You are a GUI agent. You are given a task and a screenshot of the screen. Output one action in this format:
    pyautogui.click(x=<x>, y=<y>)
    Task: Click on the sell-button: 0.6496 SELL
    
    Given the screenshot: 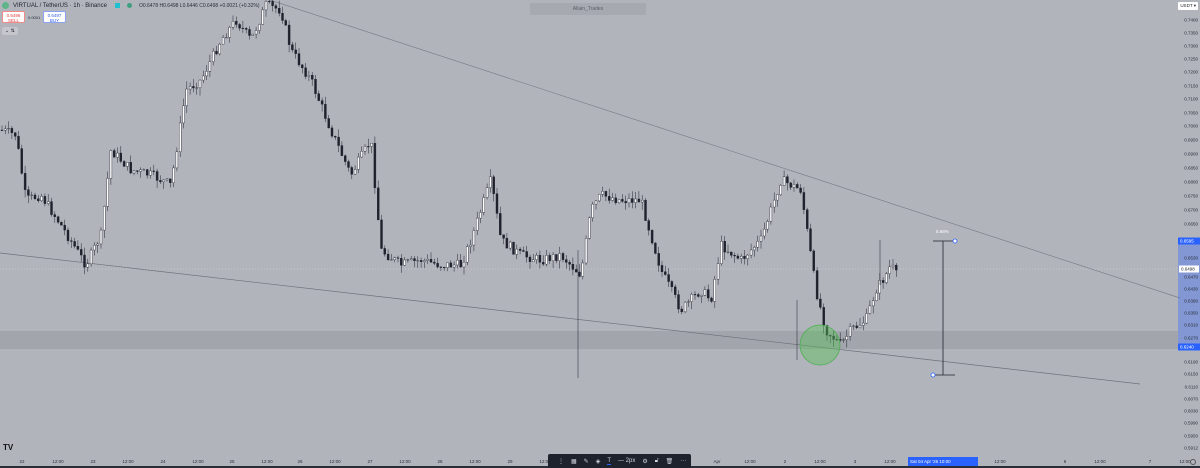 What is the action you would take?
    pyautogui.click(x=13, y=17)
    